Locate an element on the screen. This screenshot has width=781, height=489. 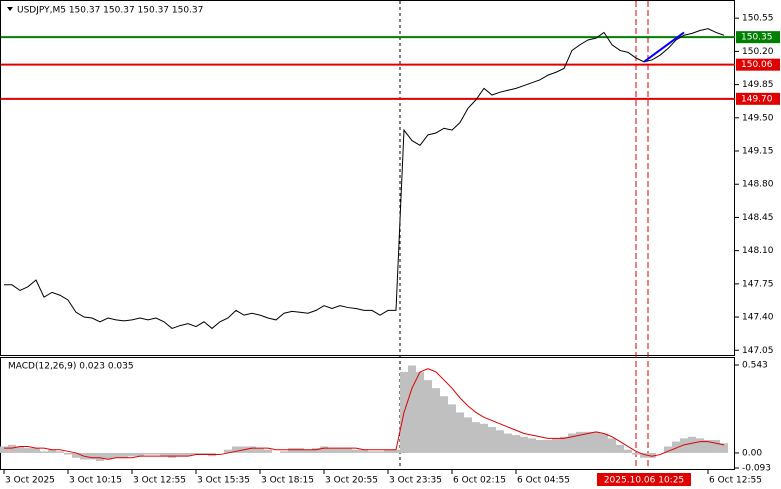
y-tick-label: 148.10 is located at coordinates (758, 251).